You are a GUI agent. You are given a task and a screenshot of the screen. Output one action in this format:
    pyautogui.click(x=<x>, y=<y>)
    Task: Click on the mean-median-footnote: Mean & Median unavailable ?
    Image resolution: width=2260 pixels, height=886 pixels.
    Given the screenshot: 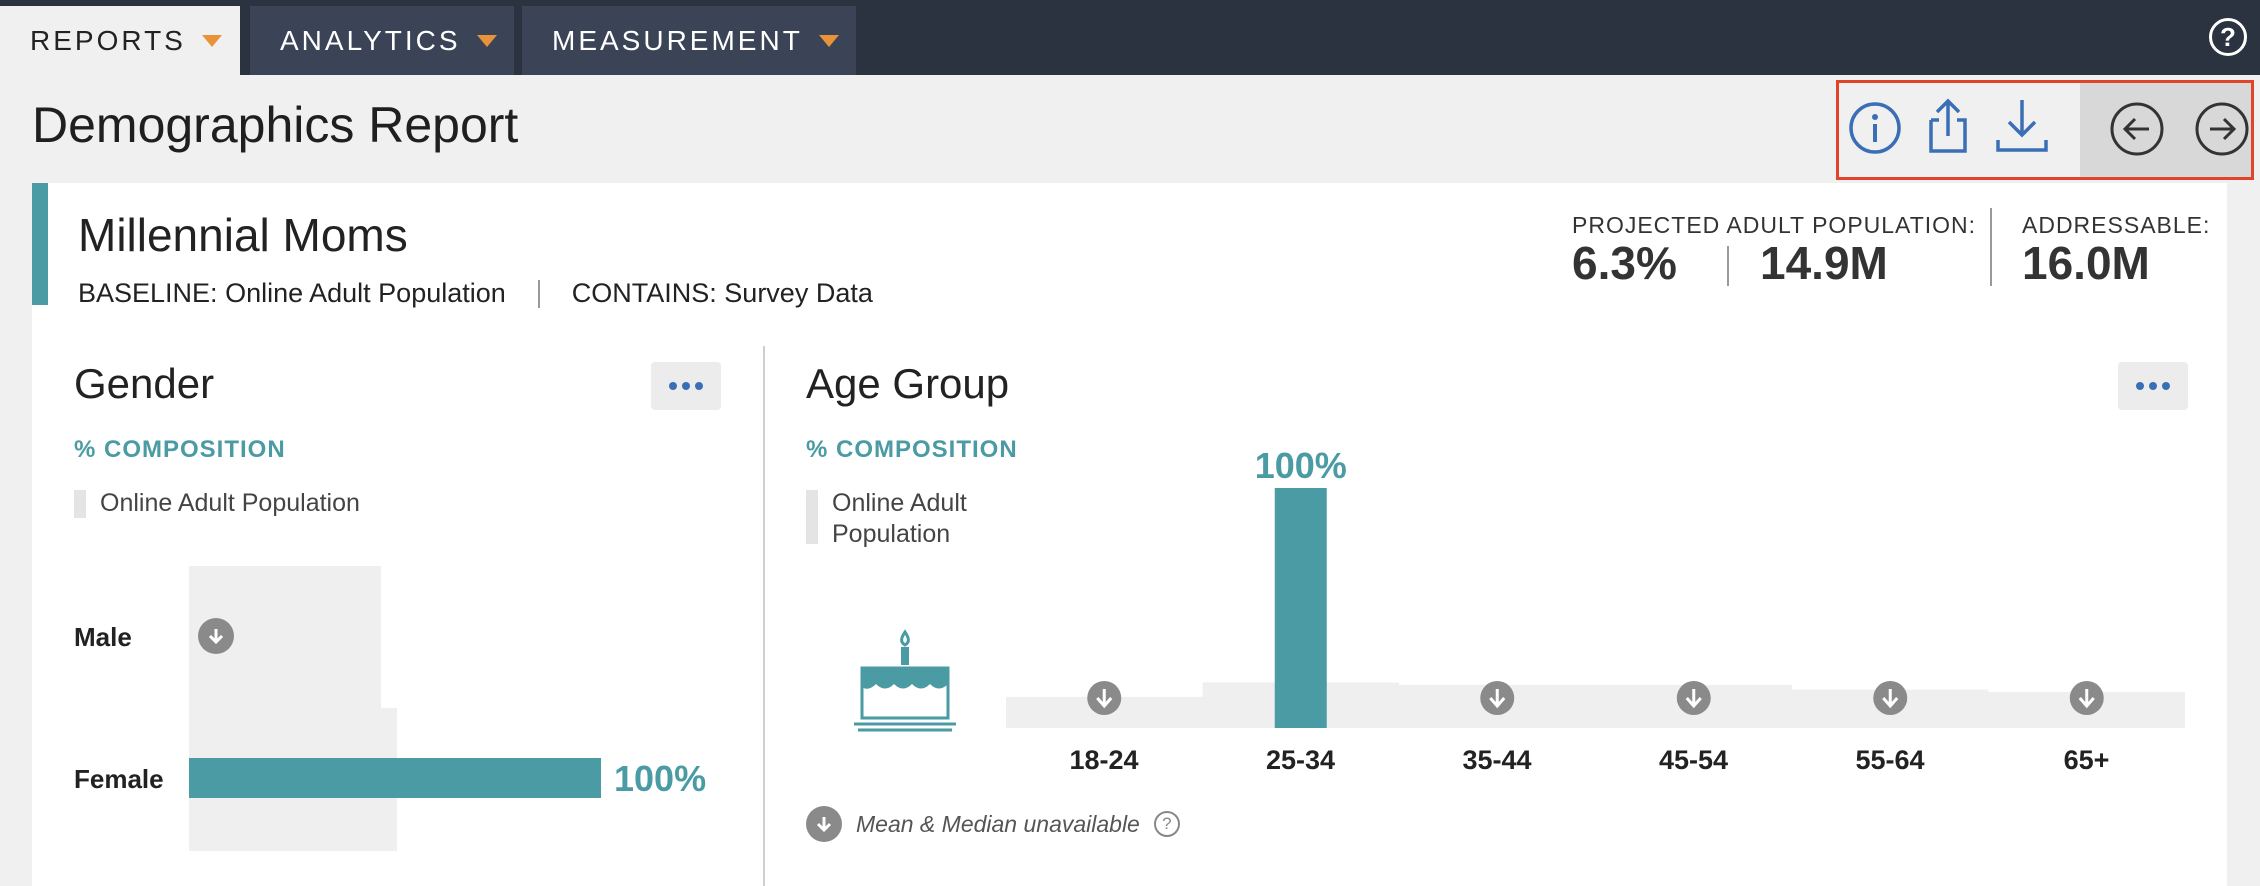 What is the action you would take?
    pyautogui.click(x=993, y=824)
    